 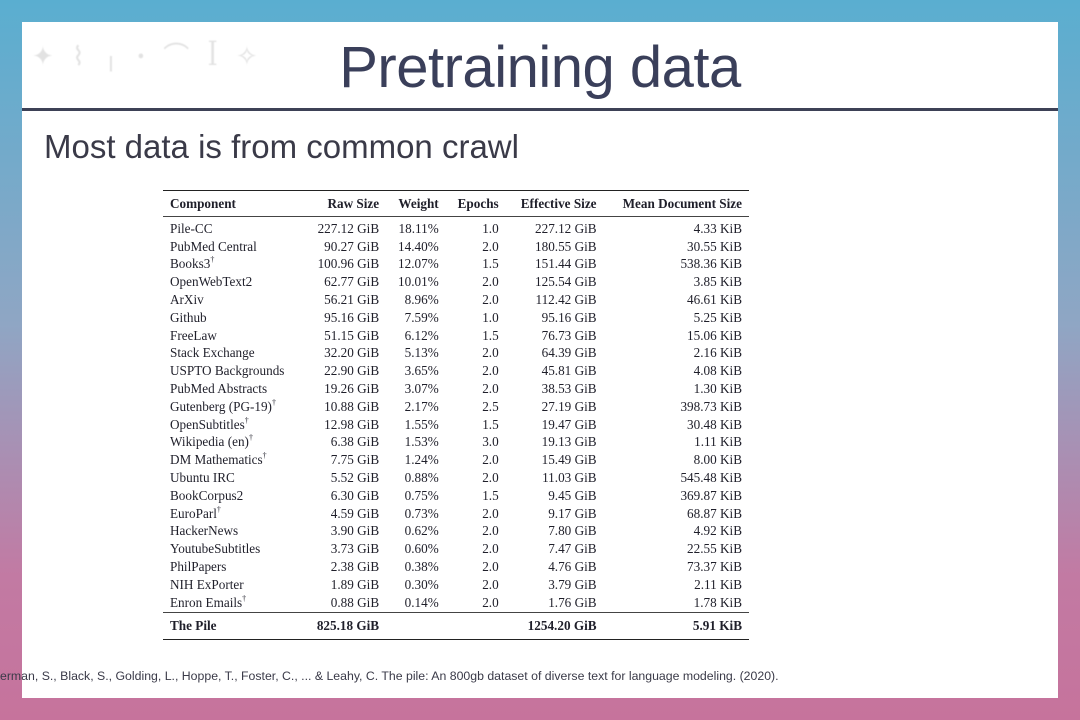 I want to click on cell-epochs: 2.5, so click(x=490, y=406).